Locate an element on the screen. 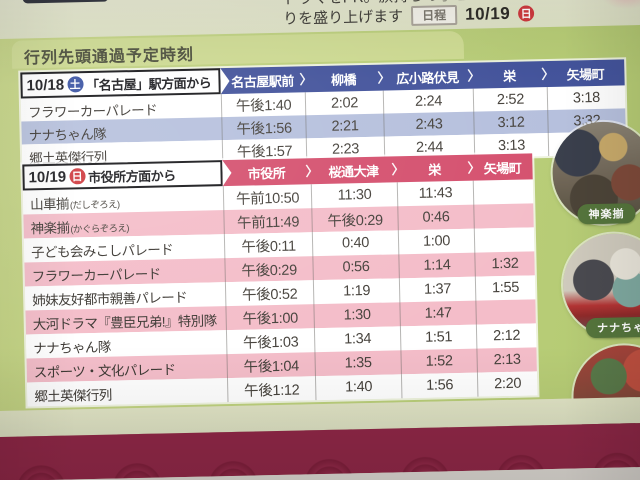 This screenshot has width=640, height=480. time-cell: 1:56 is located at coordinates (439, 385).